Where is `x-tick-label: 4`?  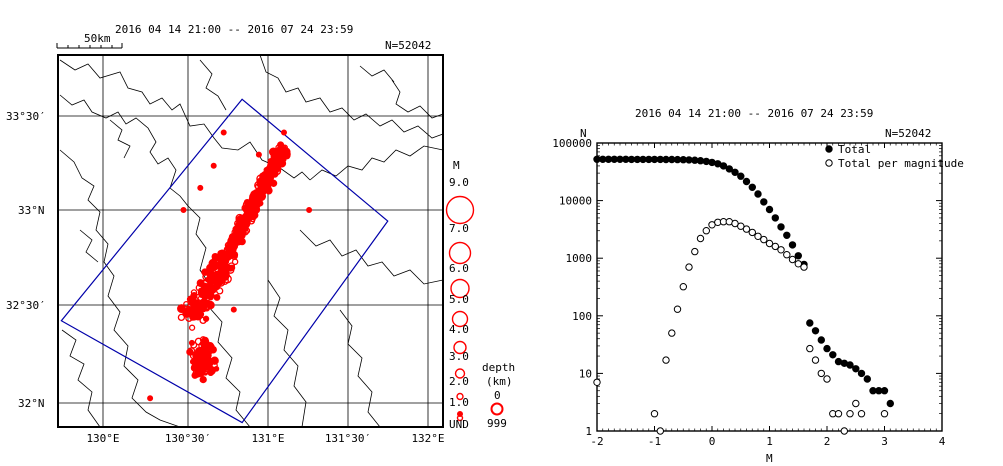
x-tick-label: 4 is located at coordinates (942, 441).